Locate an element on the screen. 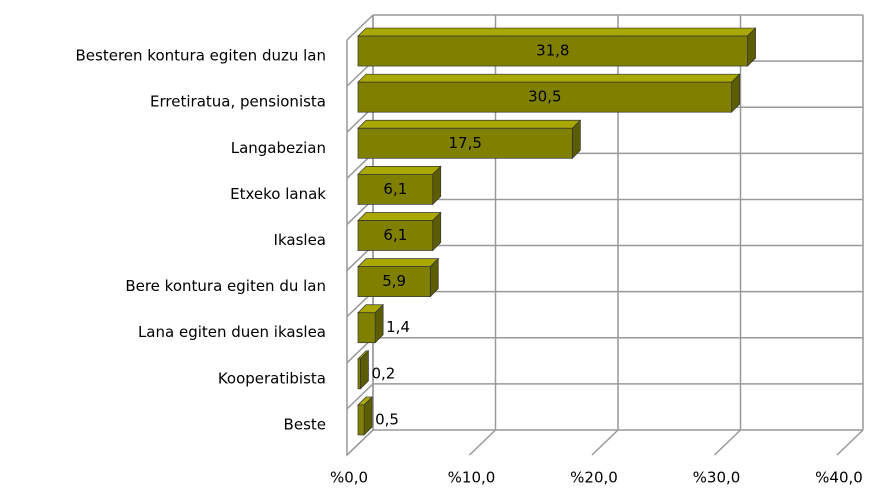  y-tick-label: Beste is located at coordinates (305, 424).